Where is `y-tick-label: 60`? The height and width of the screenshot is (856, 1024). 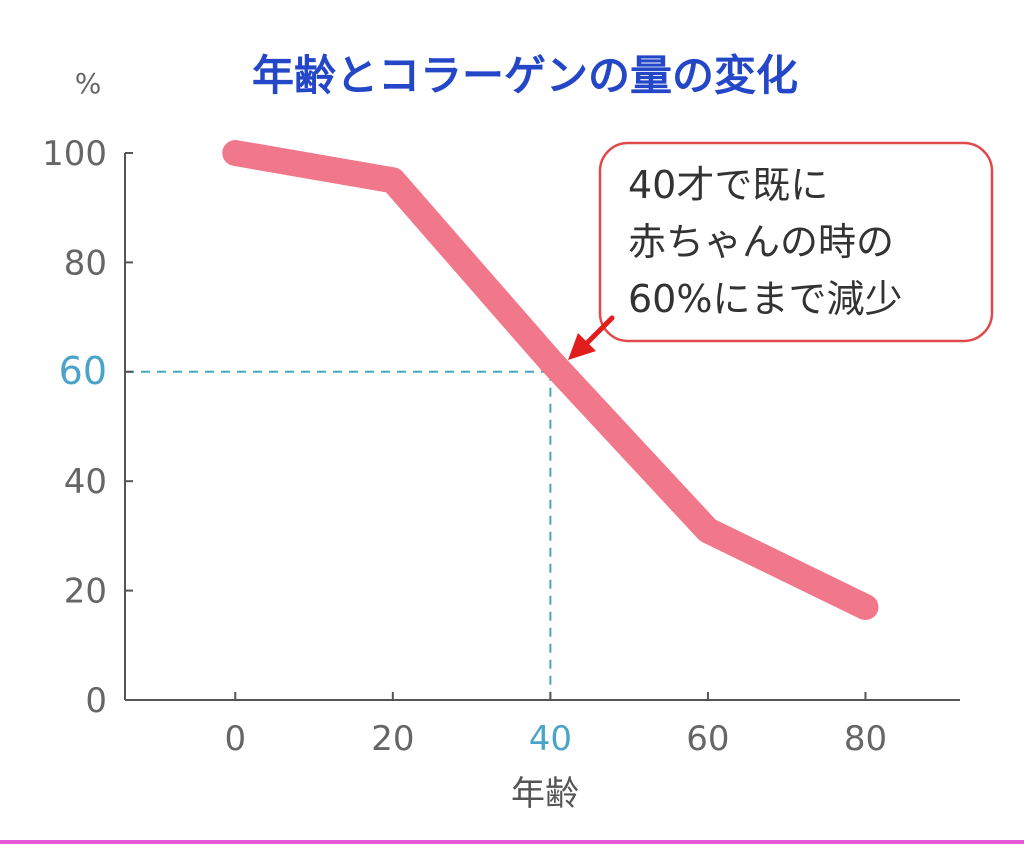
y-tick-label: 60 is located at coordinates (83, 371).